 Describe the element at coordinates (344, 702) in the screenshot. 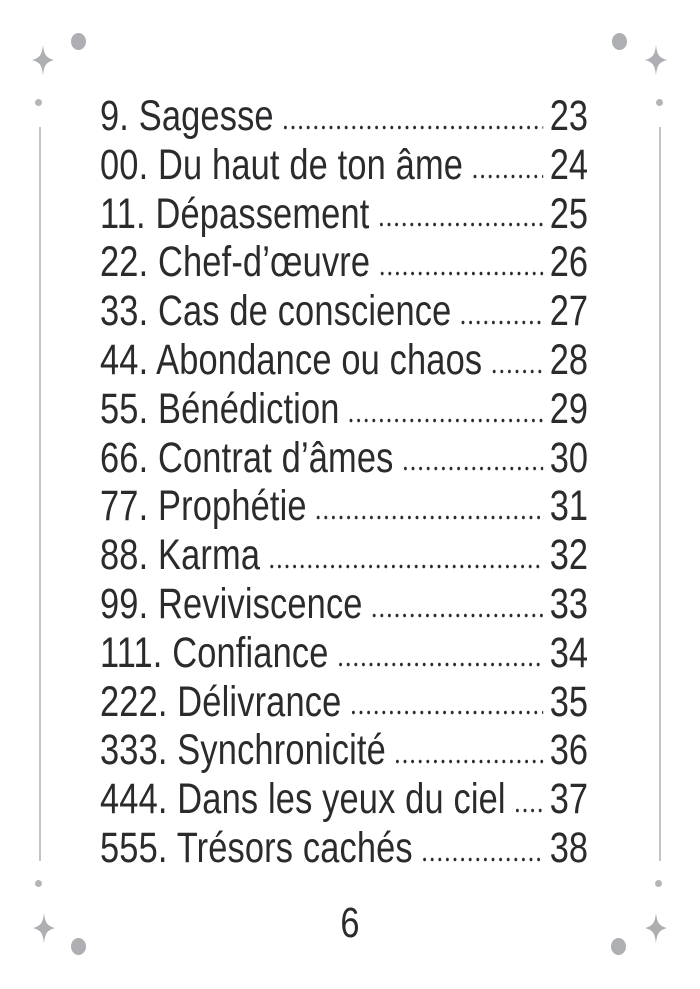

I see `toc-entry: 222. Délivrance 35` at that location.